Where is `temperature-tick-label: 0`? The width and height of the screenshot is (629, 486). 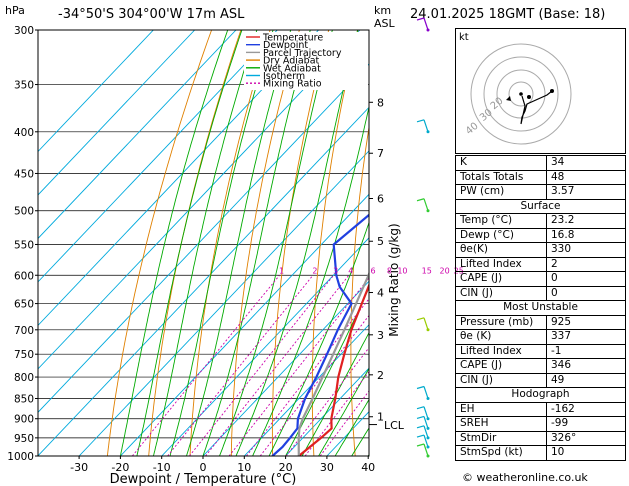 temperature-tick-label: 0 is located at coordinates (203, 467).